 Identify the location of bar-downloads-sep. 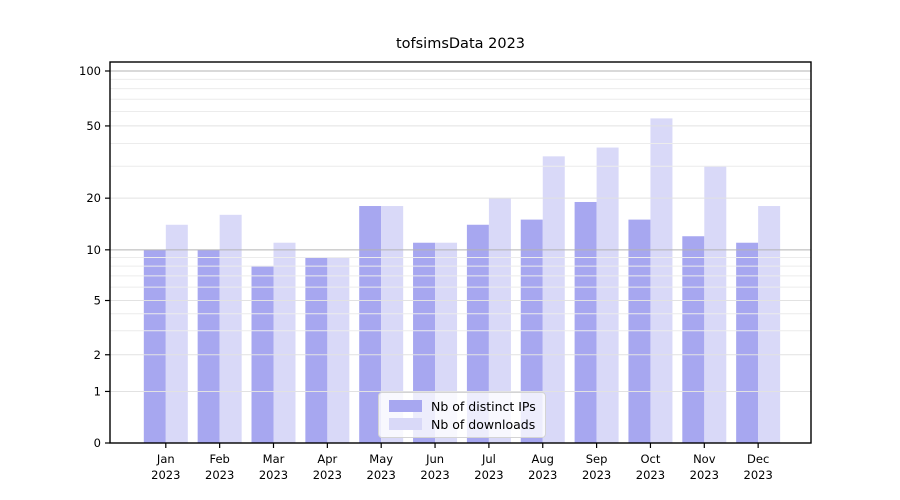
(607, 295).